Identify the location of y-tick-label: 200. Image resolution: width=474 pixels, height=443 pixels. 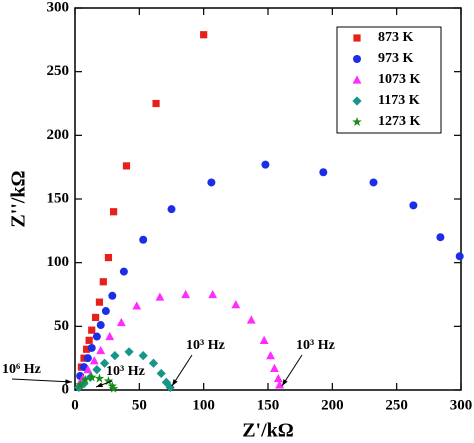
(58, 135).